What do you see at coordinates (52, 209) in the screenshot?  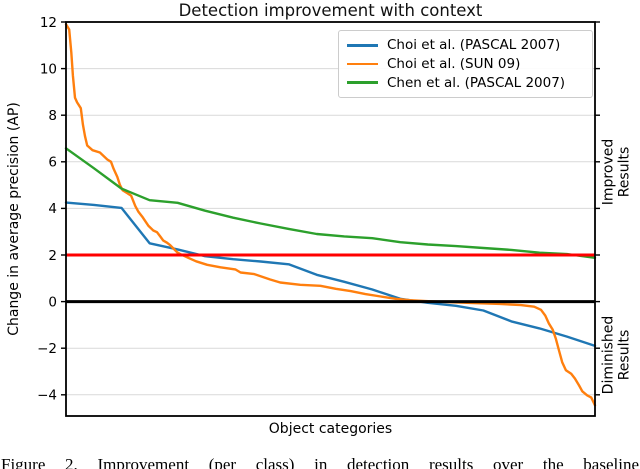 I see `y-tick-label: 4` at bounding box center [52, 209].